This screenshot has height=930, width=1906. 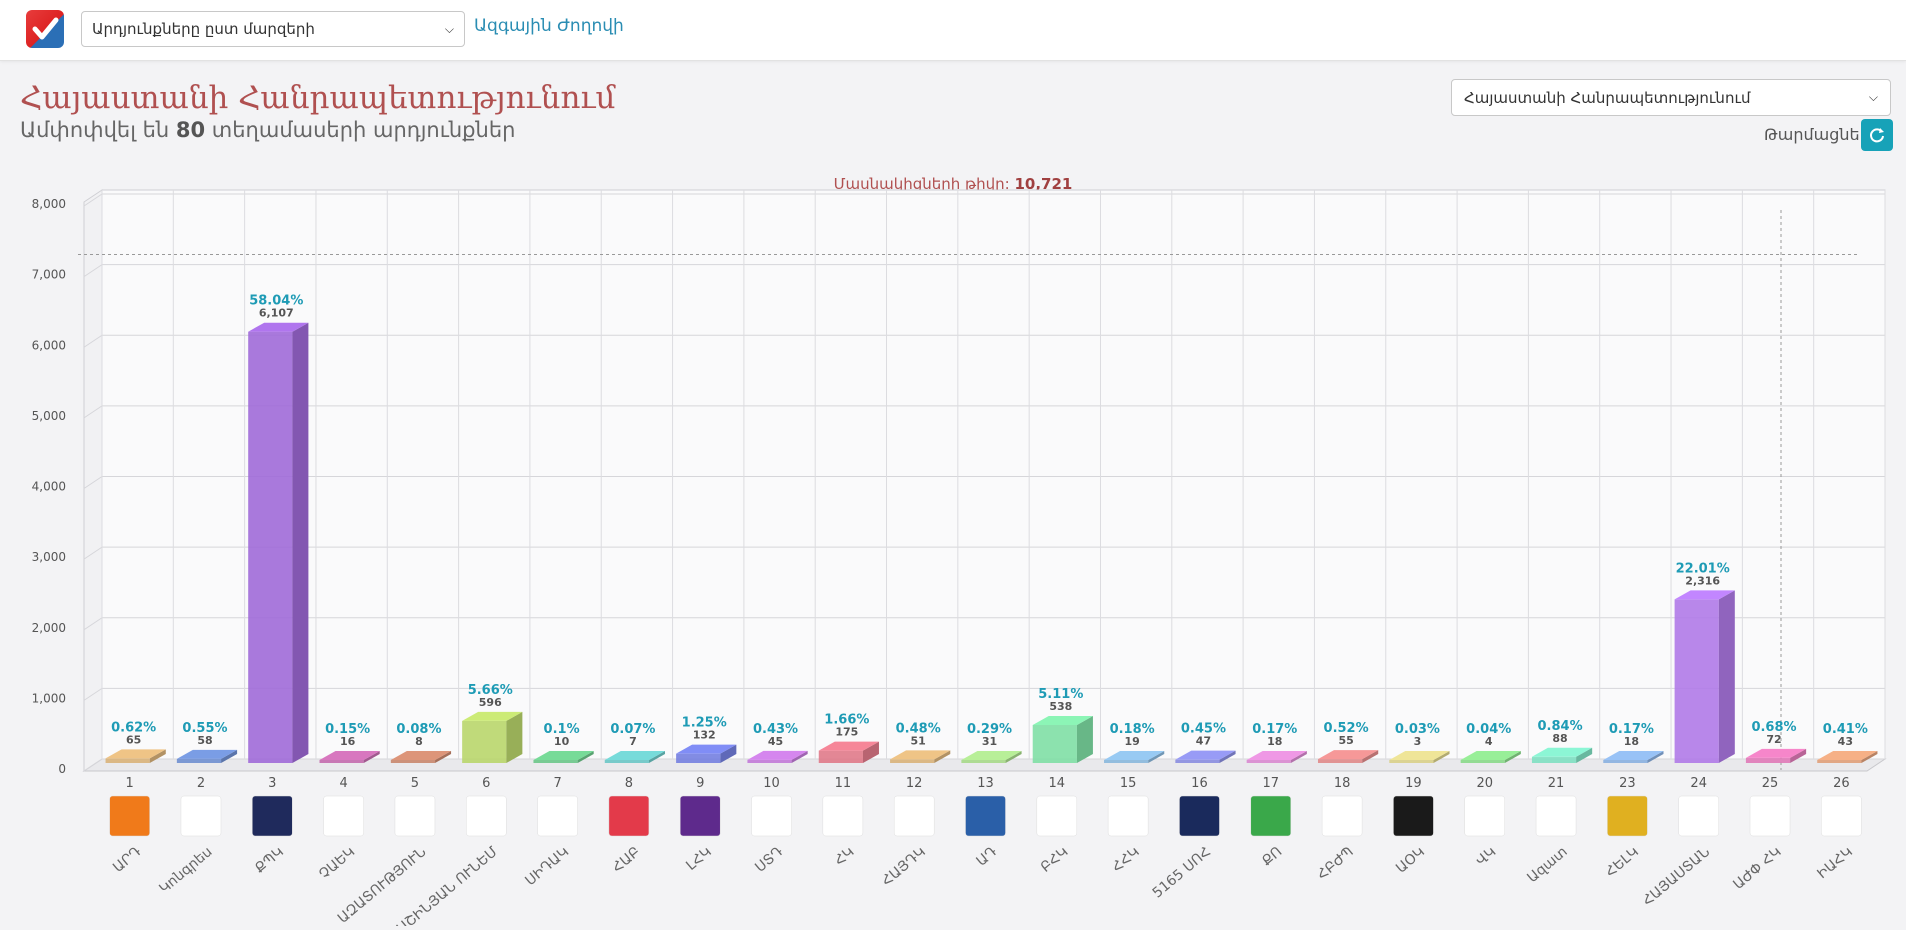 What do you see at coordinates (267, 130) in the screenshot?
I see `page-subtitle: Ամփոփվել են 80 տեղամասերի արդյունքներ` at bounding box center [267, 130].